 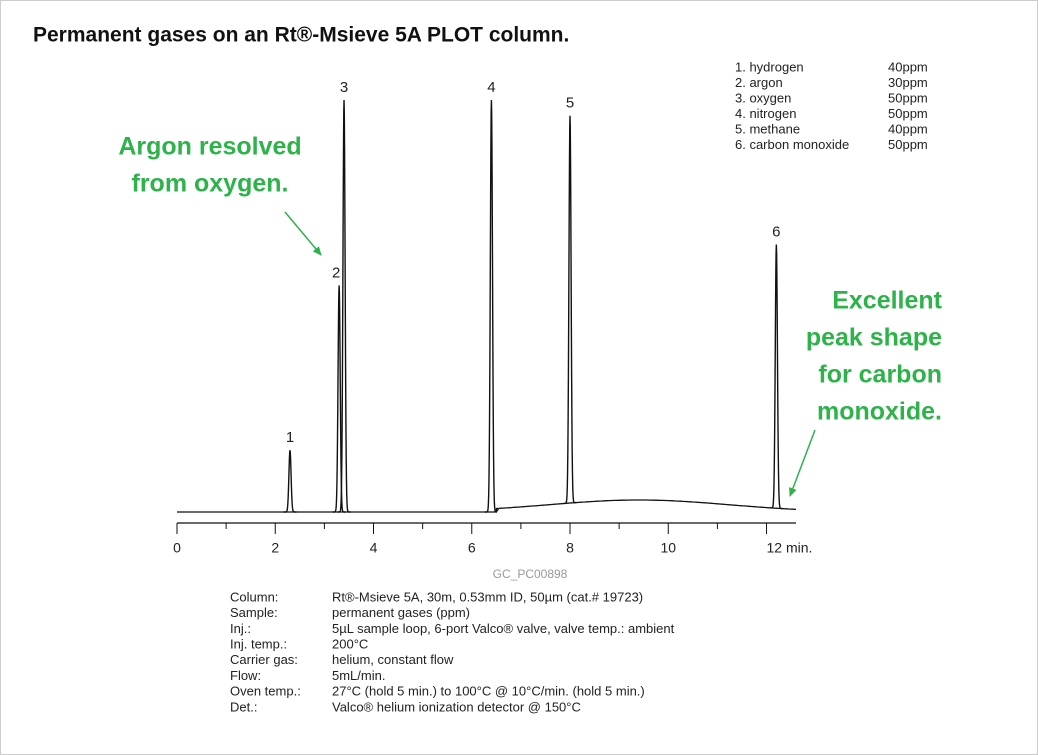 I want to click on x-tick-label: 6, so click(x=472, y=548).